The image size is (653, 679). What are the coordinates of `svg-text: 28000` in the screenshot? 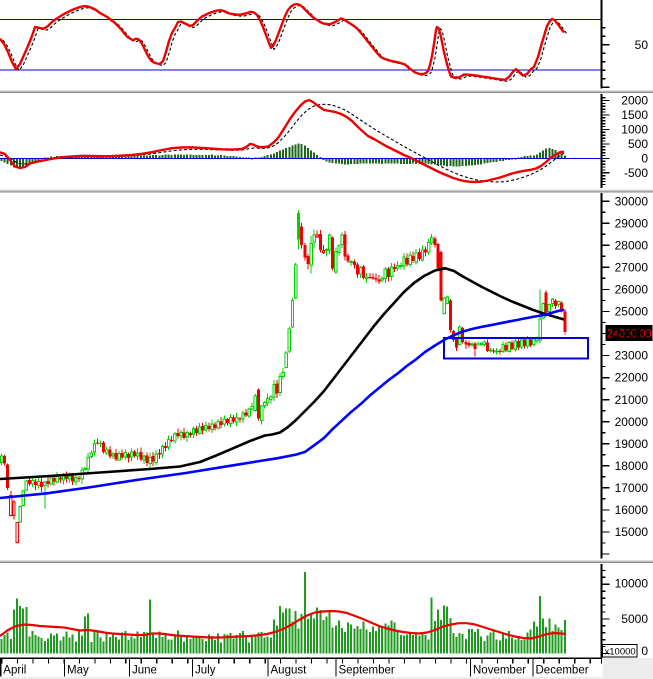 It's located at (632, 245).